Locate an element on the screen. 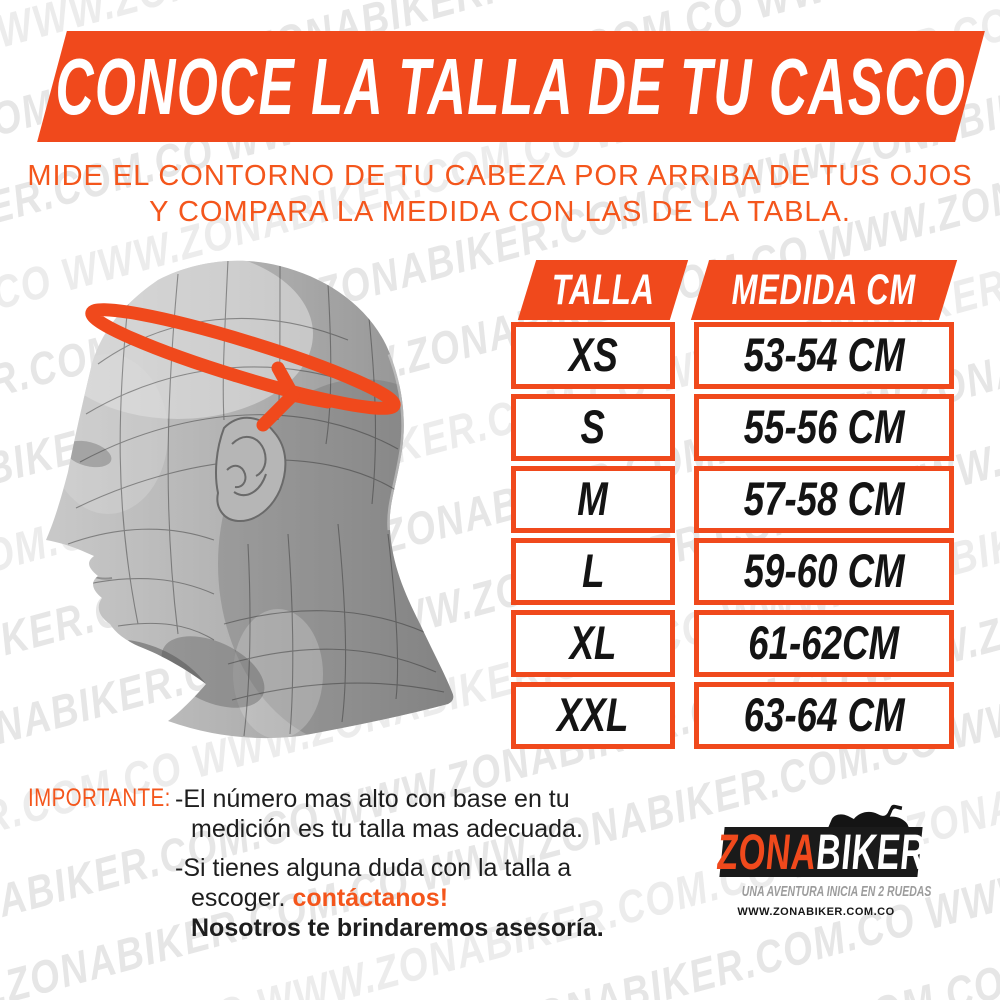  measure-label: 59-60 CM is located at coordinates (824, 570).